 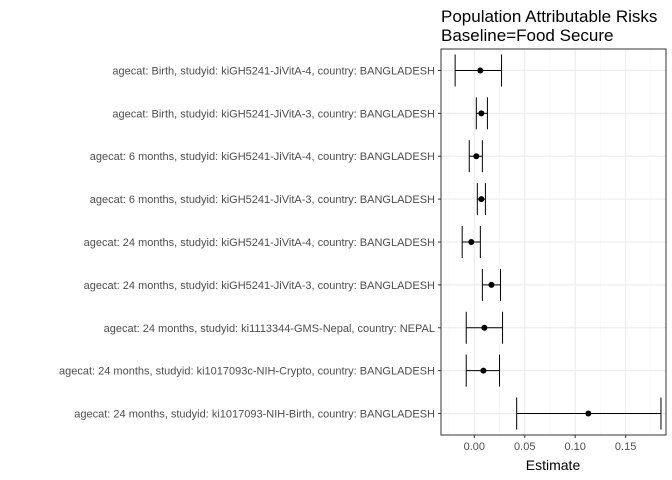 What do you see at coordinates (549, 16) in the screenshot?
I see `chart-title: Population Attributable Risks` at bounding box center [549, 16].